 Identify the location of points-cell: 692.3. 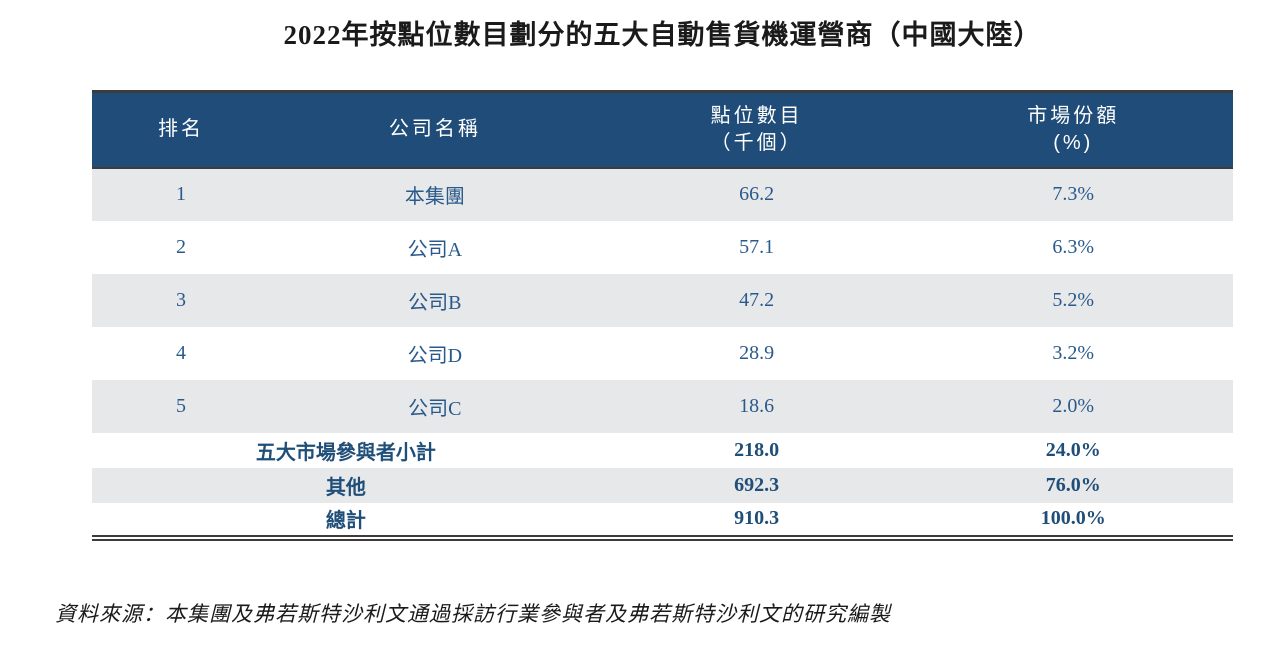
(757, 484).